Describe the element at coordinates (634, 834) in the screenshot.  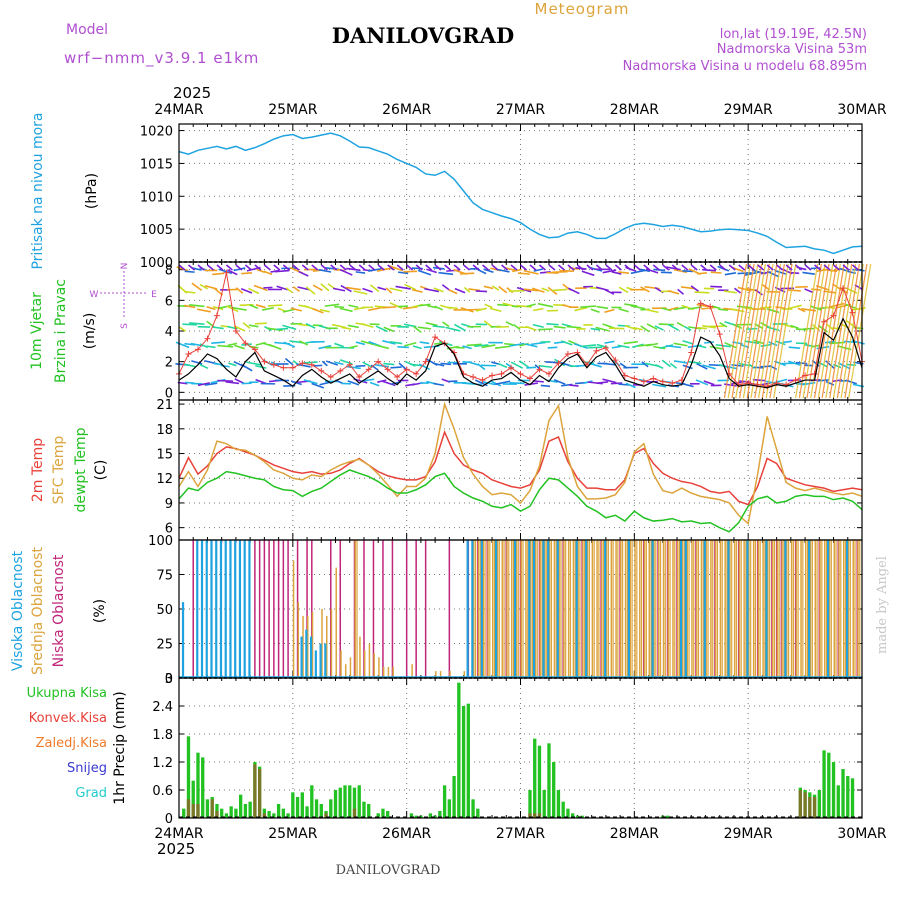
I see `x-tick-label-bottom: 28MAR` at that location.